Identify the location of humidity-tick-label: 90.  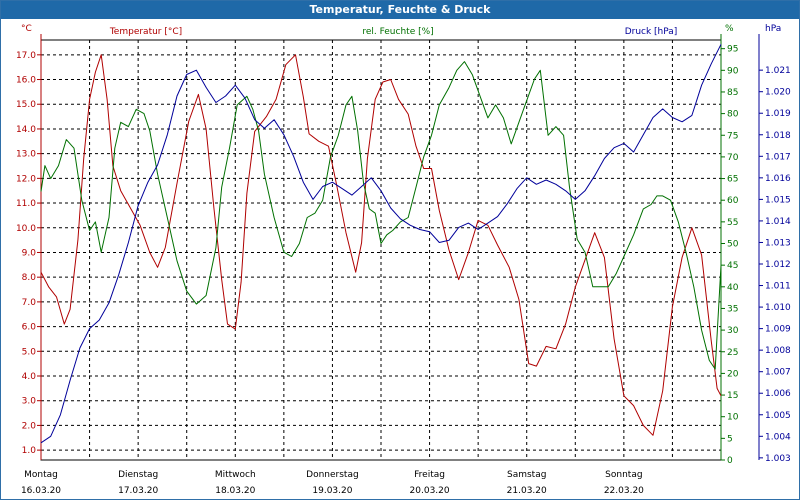
(733, 71).